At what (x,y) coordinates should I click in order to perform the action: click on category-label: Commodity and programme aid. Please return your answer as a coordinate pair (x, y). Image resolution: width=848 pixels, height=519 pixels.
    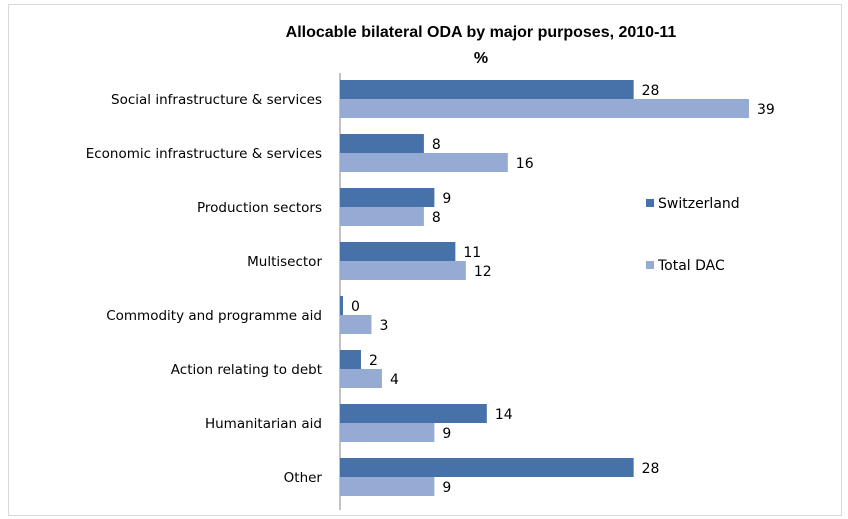
    Looking at the image, I should click on (214, 316).